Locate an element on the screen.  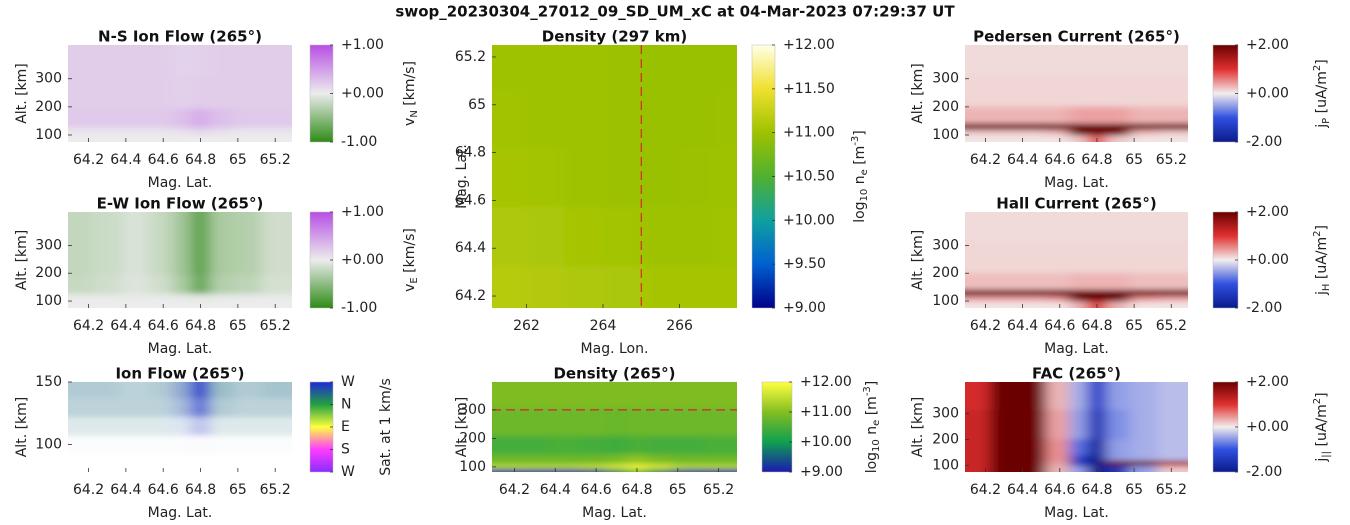
panel-title: Hall Current (265°) is located at coordinates (1076, 204).